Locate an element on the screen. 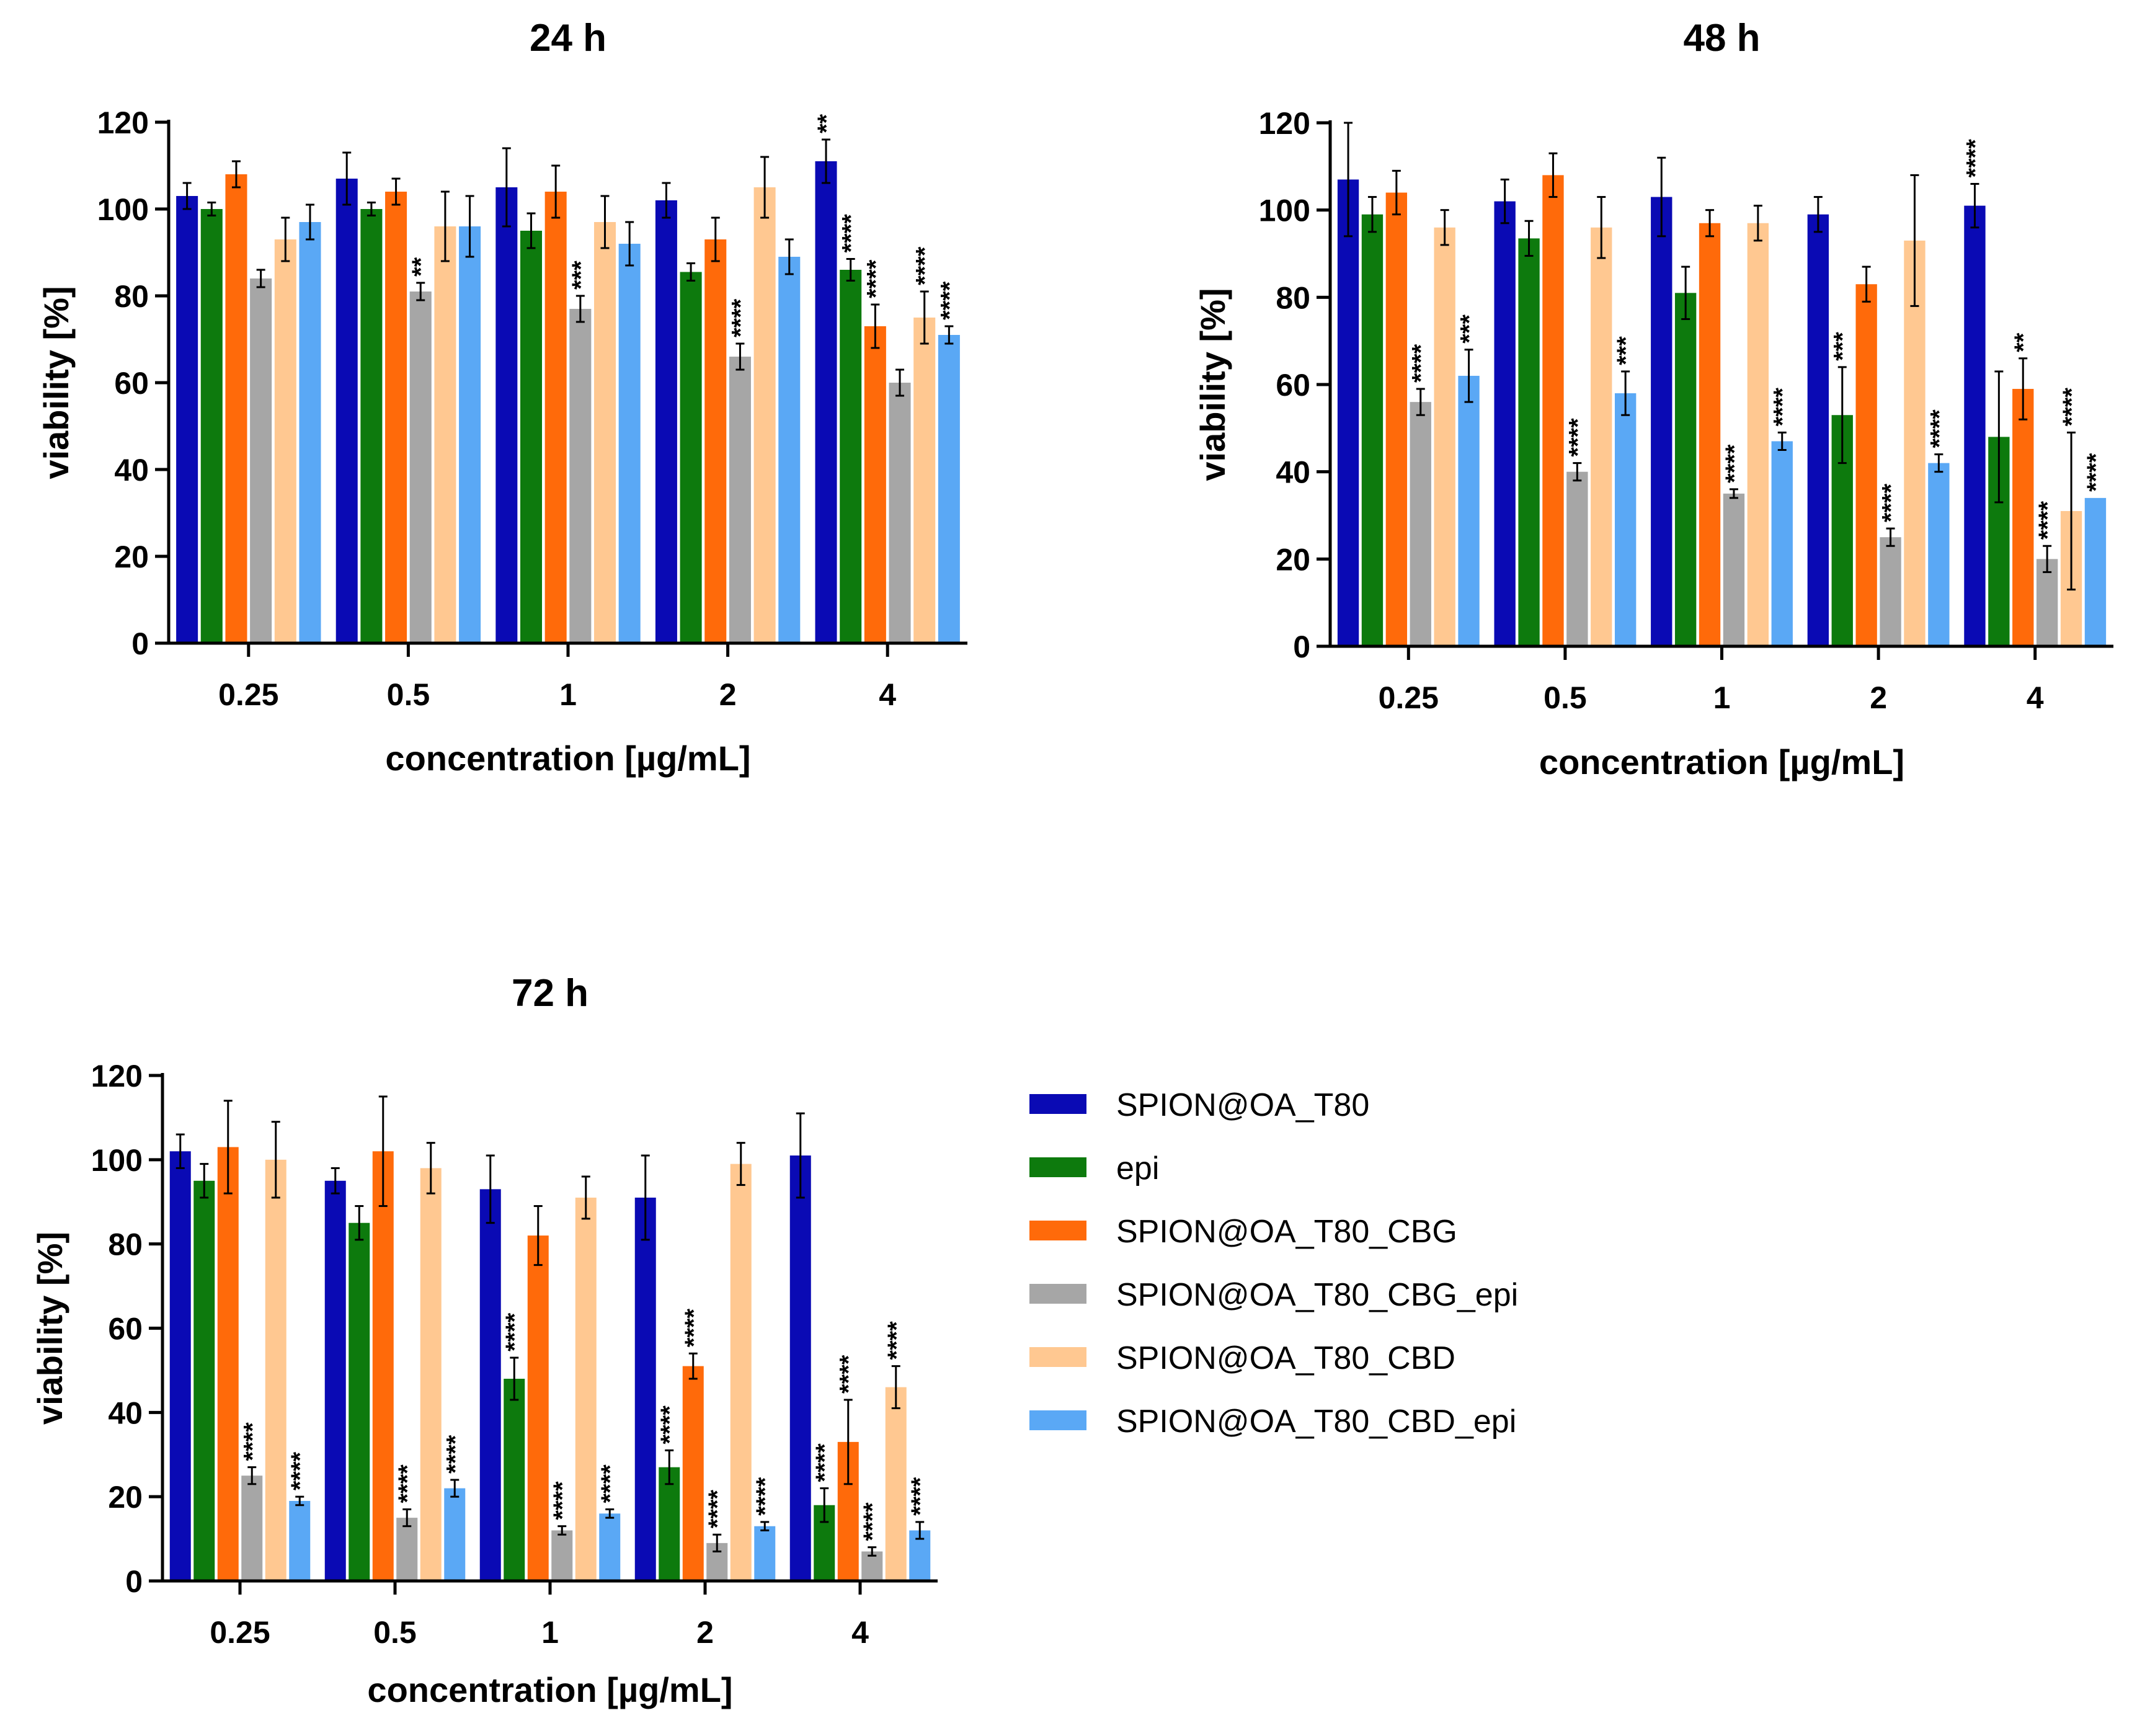 This screenshot has height=1736, width=2150. legend-item: SPION@OA_T80_CBD is located at coordinates (1242, 1358).